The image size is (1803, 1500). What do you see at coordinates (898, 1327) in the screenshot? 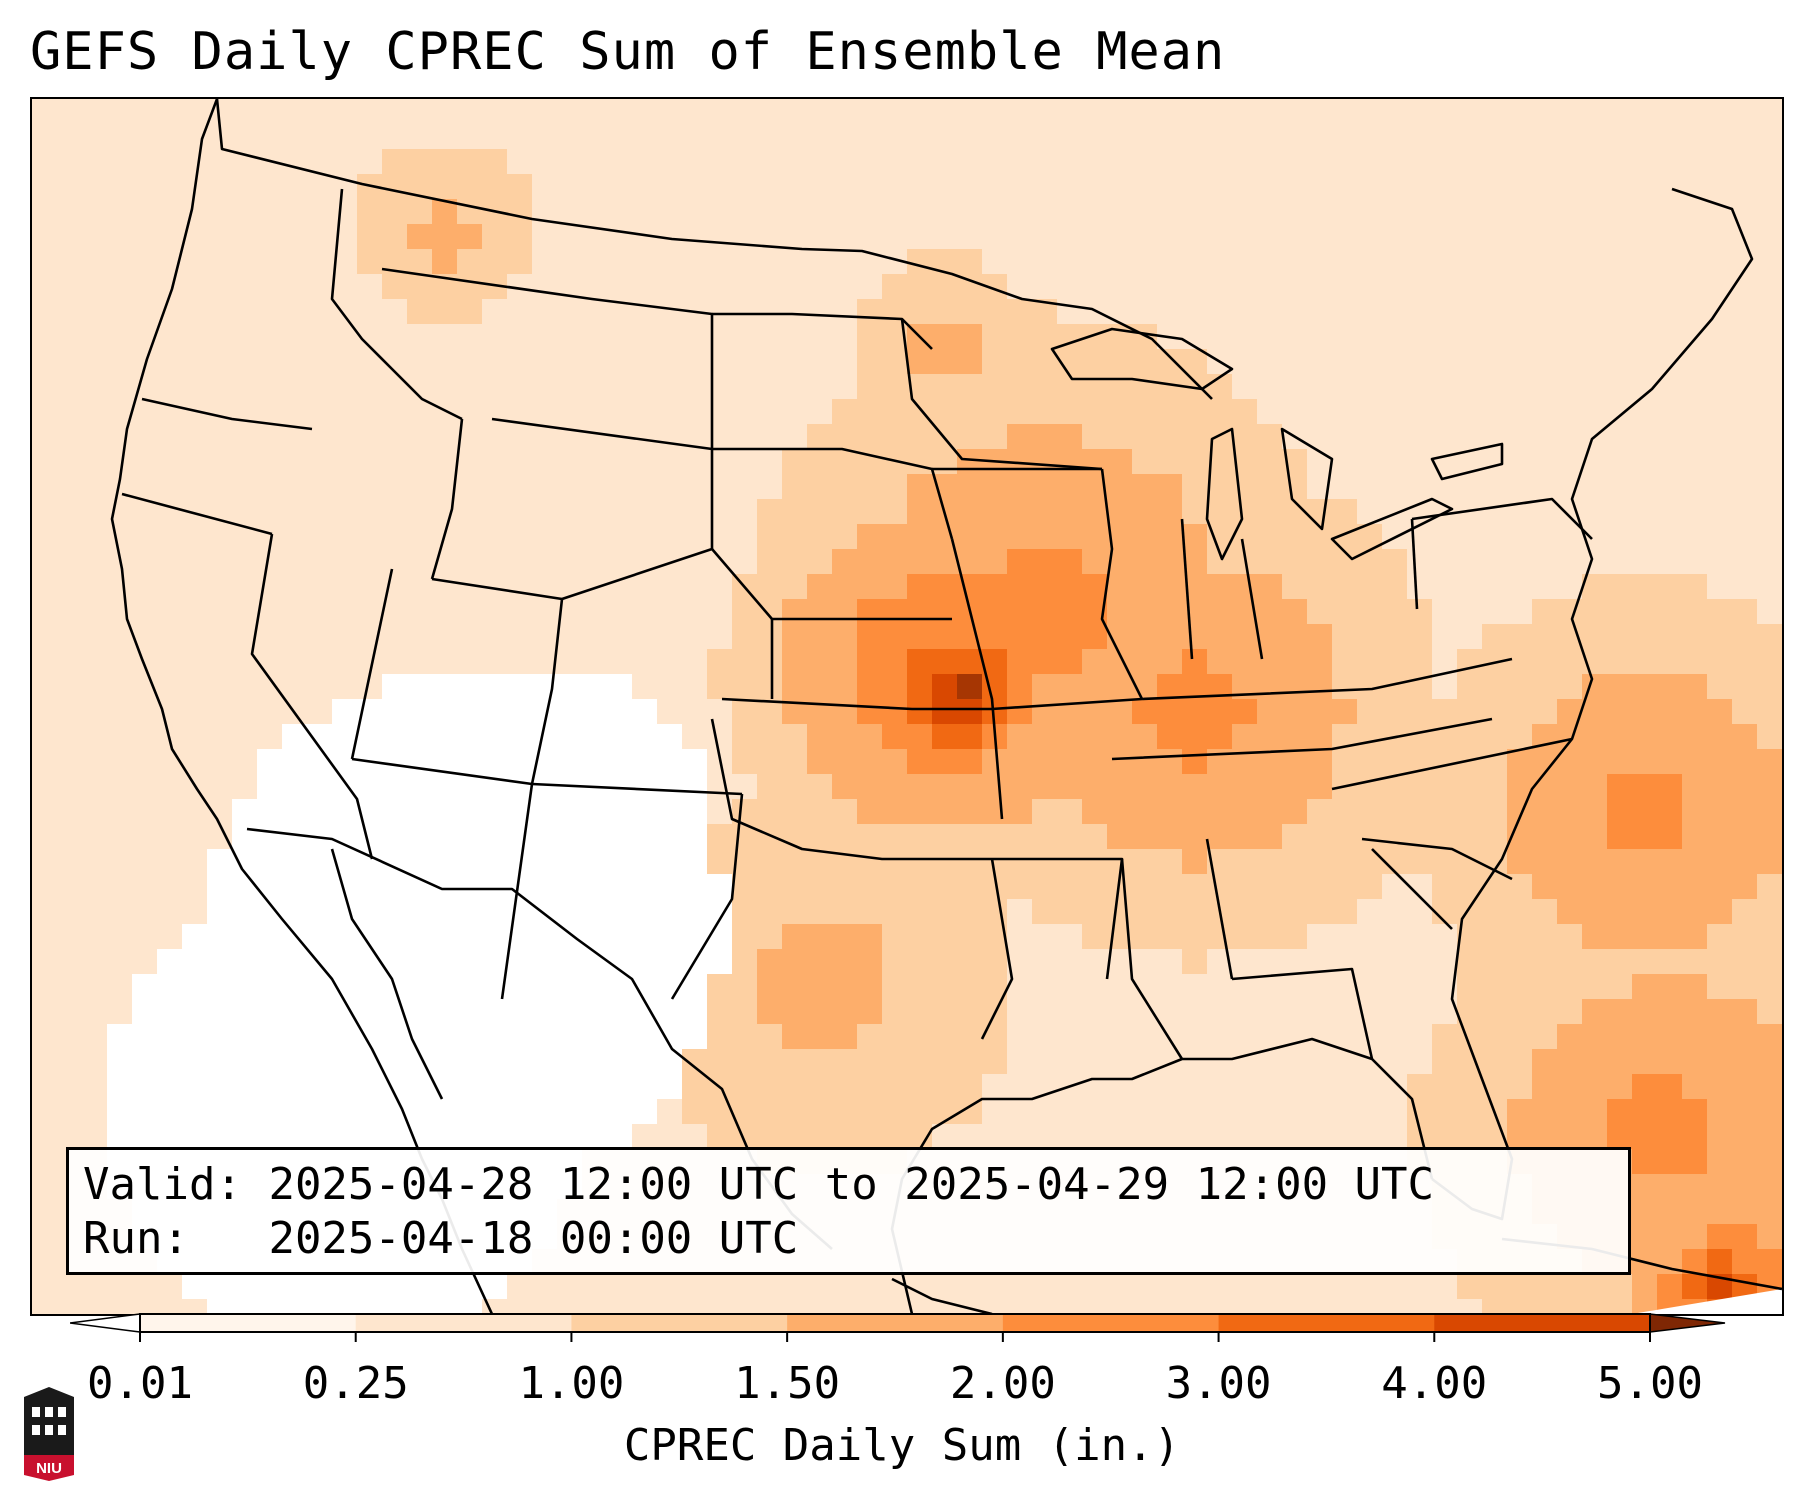
I see `colorbar` at bounding box center [898, 1327].